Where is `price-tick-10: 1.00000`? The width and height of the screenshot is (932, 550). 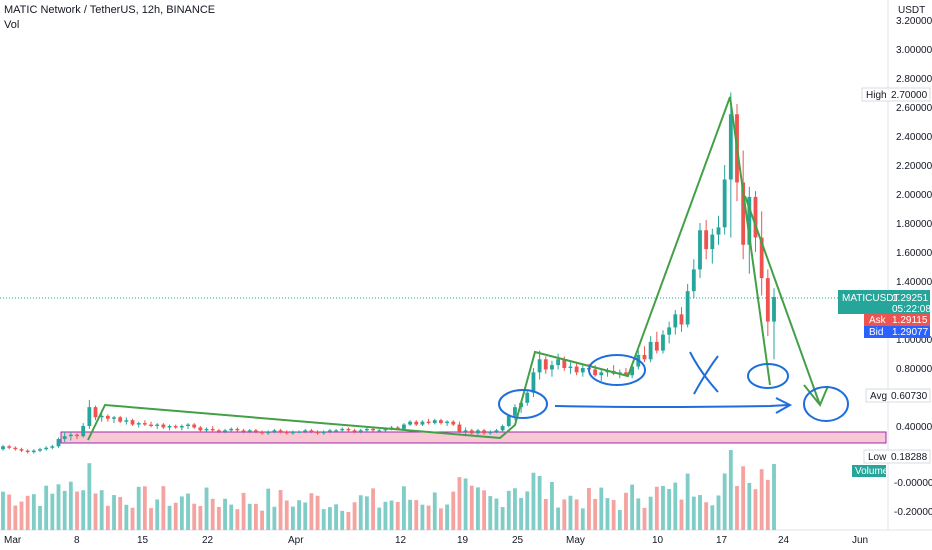 price-tick-10: 1.00000 is located at coordinates (914, 340).